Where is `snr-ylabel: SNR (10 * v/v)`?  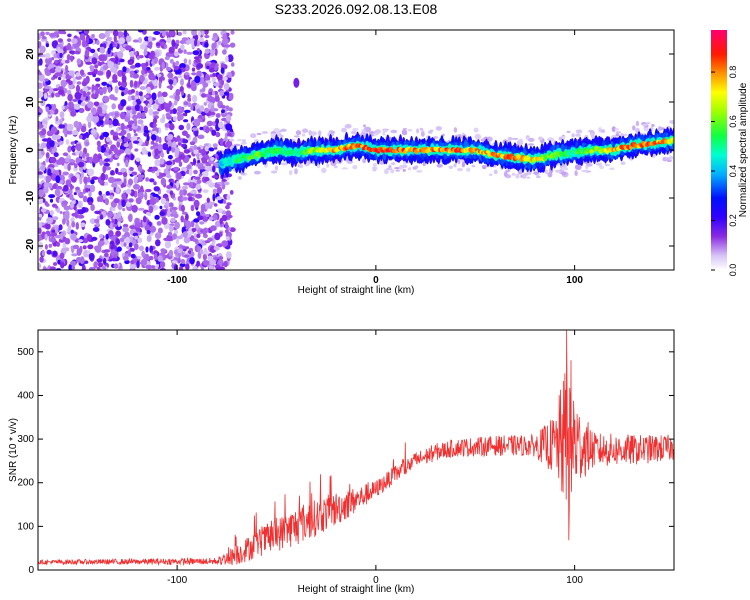 snr-ylabel: SNR (10 * v/v) is located at coordinates (13, 450).